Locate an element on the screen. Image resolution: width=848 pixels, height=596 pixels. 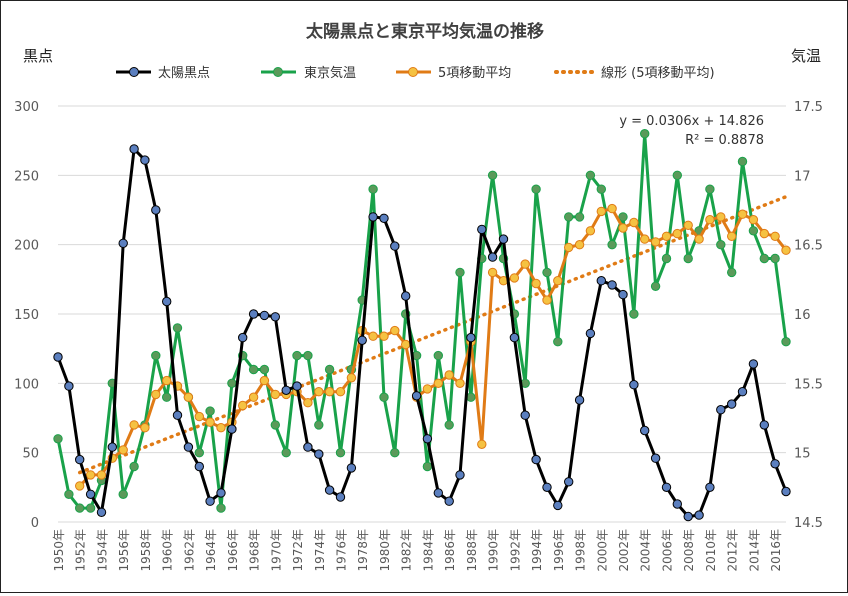
x-tick-label: 1954年 is located at coordinates (102, 550).